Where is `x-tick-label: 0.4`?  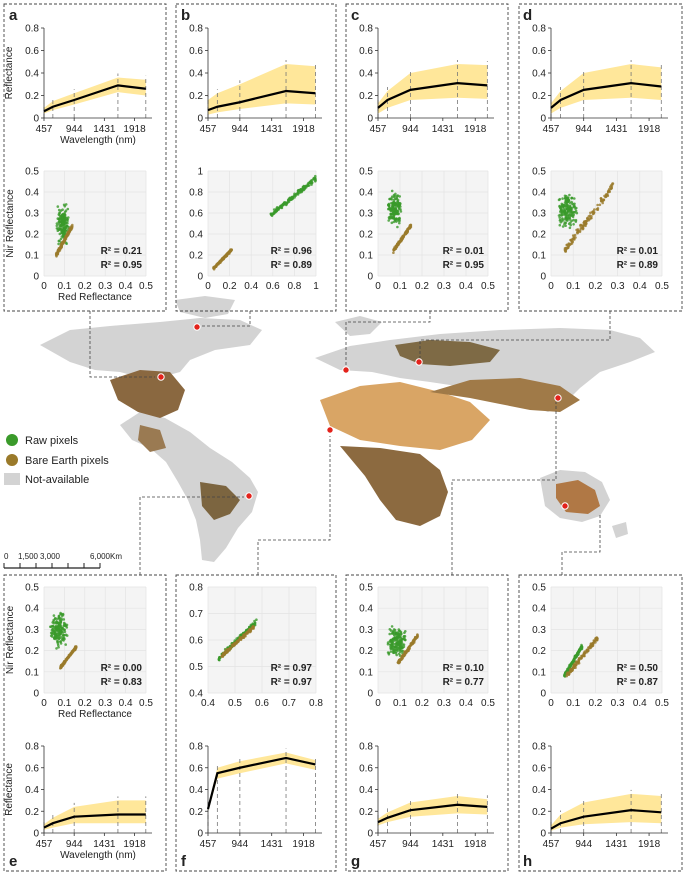
x-tick-label: 0.4 is located at coordinates (251, 286).